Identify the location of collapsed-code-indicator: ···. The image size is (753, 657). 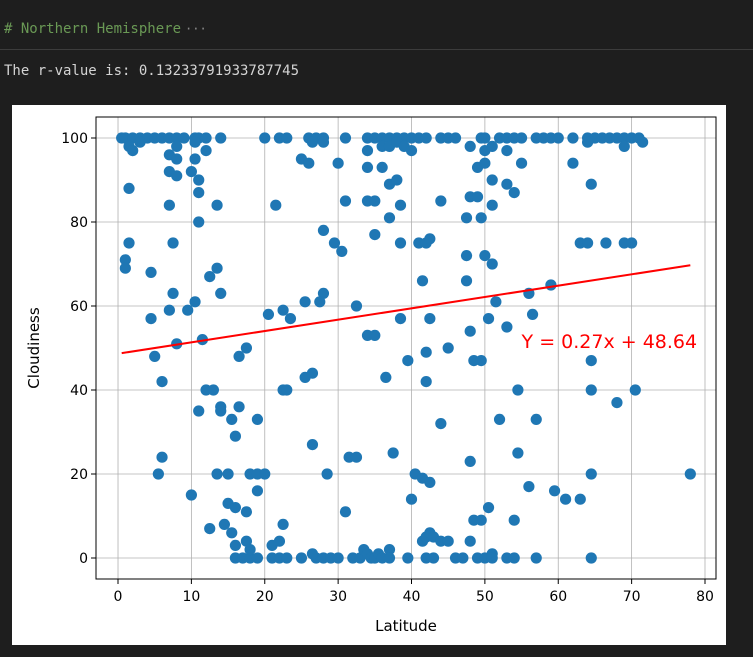
(196, 29).